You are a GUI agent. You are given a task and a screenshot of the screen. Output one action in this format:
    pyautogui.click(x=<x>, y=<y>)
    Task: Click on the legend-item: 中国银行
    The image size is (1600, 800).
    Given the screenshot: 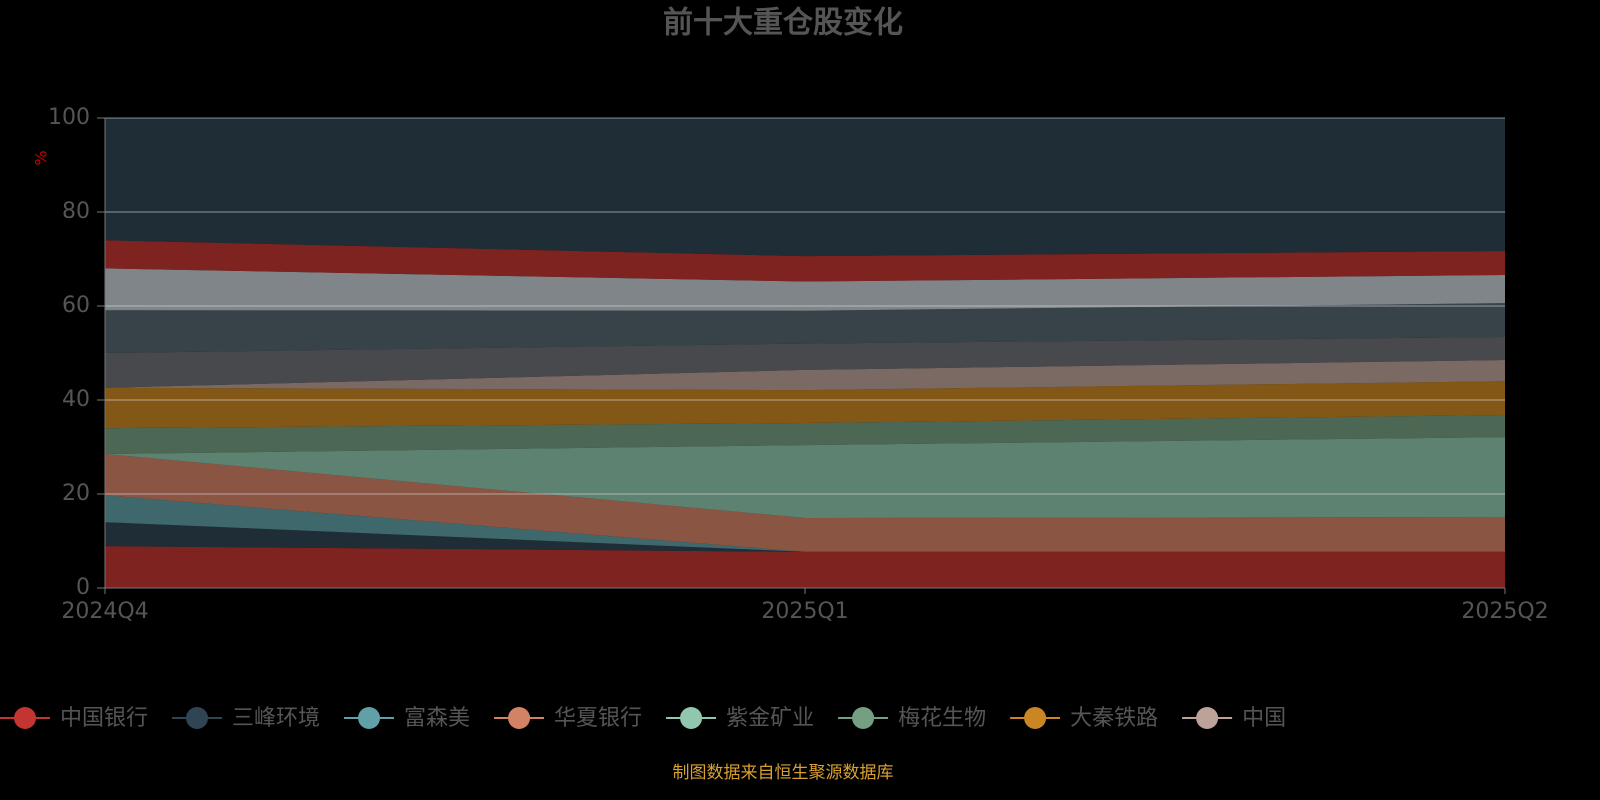 What is the action you would take?
    pyautogui.click(x=74, y=718)
    